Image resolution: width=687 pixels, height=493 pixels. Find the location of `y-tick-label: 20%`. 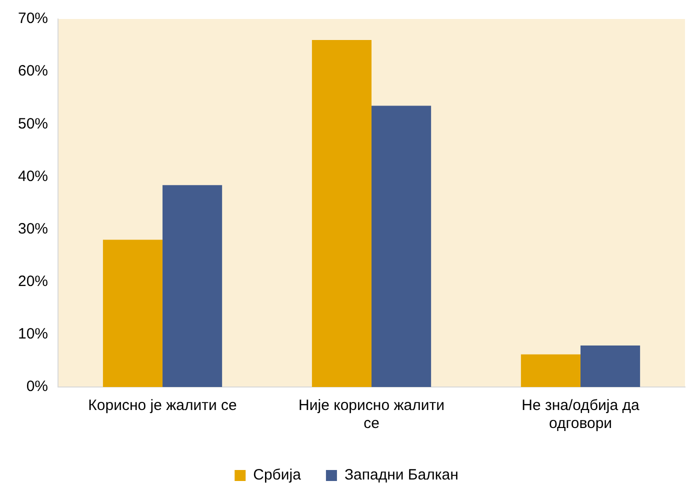

y-tick-label: 20% is located at coordinates (33, 281).